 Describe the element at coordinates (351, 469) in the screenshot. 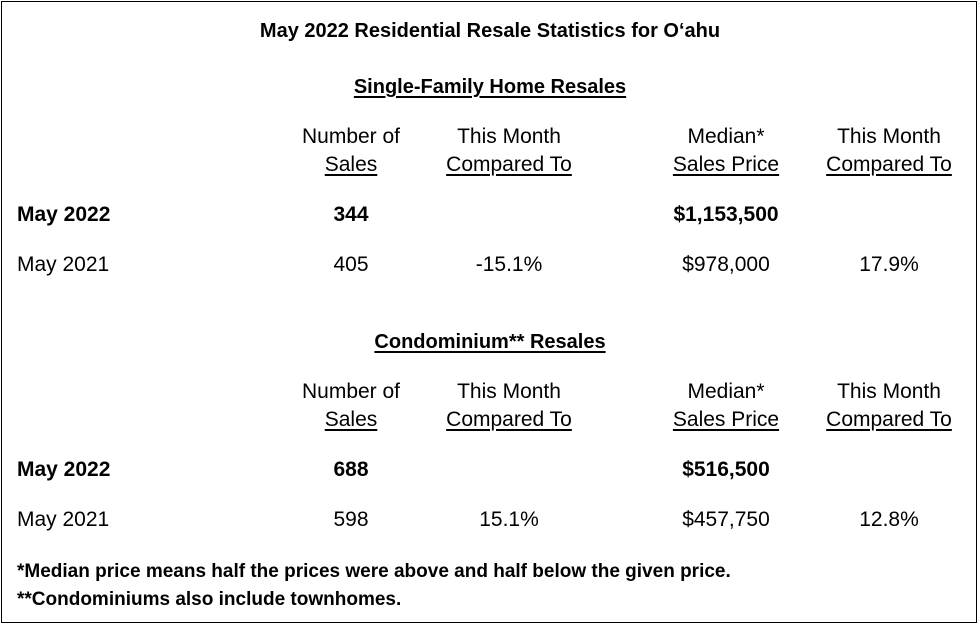

I see `sales-count: 688` at that location.